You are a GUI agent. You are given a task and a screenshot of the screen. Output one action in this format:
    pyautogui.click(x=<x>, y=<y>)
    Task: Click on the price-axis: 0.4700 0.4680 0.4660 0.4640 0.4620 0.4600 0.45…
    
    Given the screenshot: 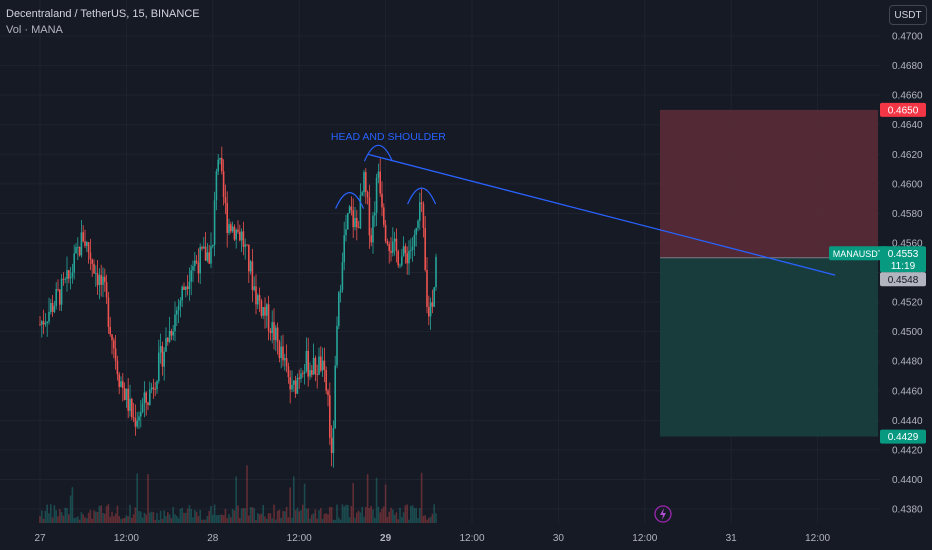 What is the action you would take?
    pyautogui.click(x=907, y=274)
    